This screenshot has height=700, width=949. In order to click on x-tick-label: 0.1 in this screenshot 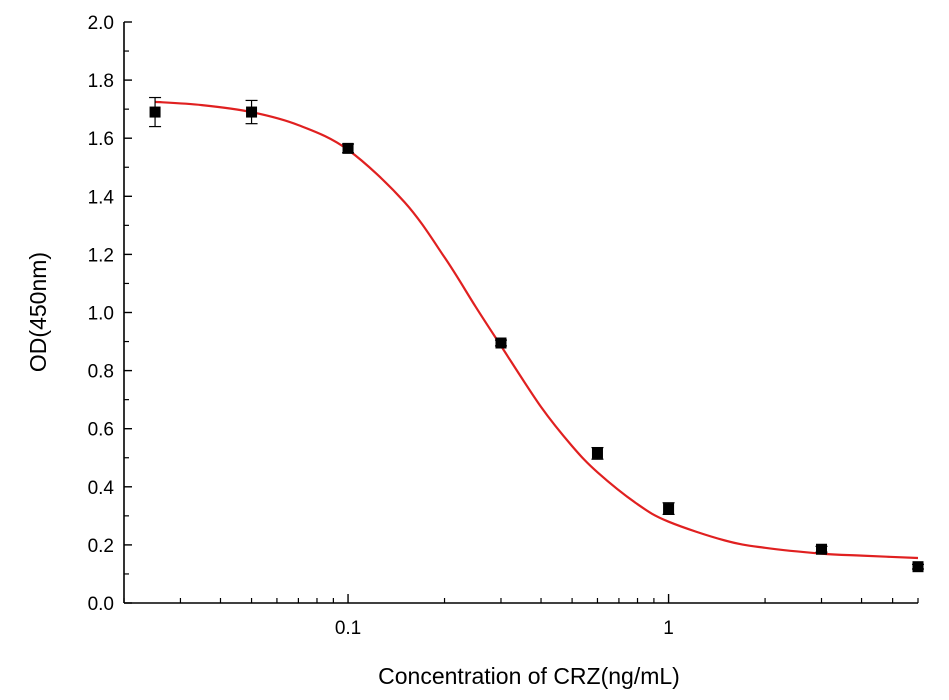, I will do `click(348, 628)`.